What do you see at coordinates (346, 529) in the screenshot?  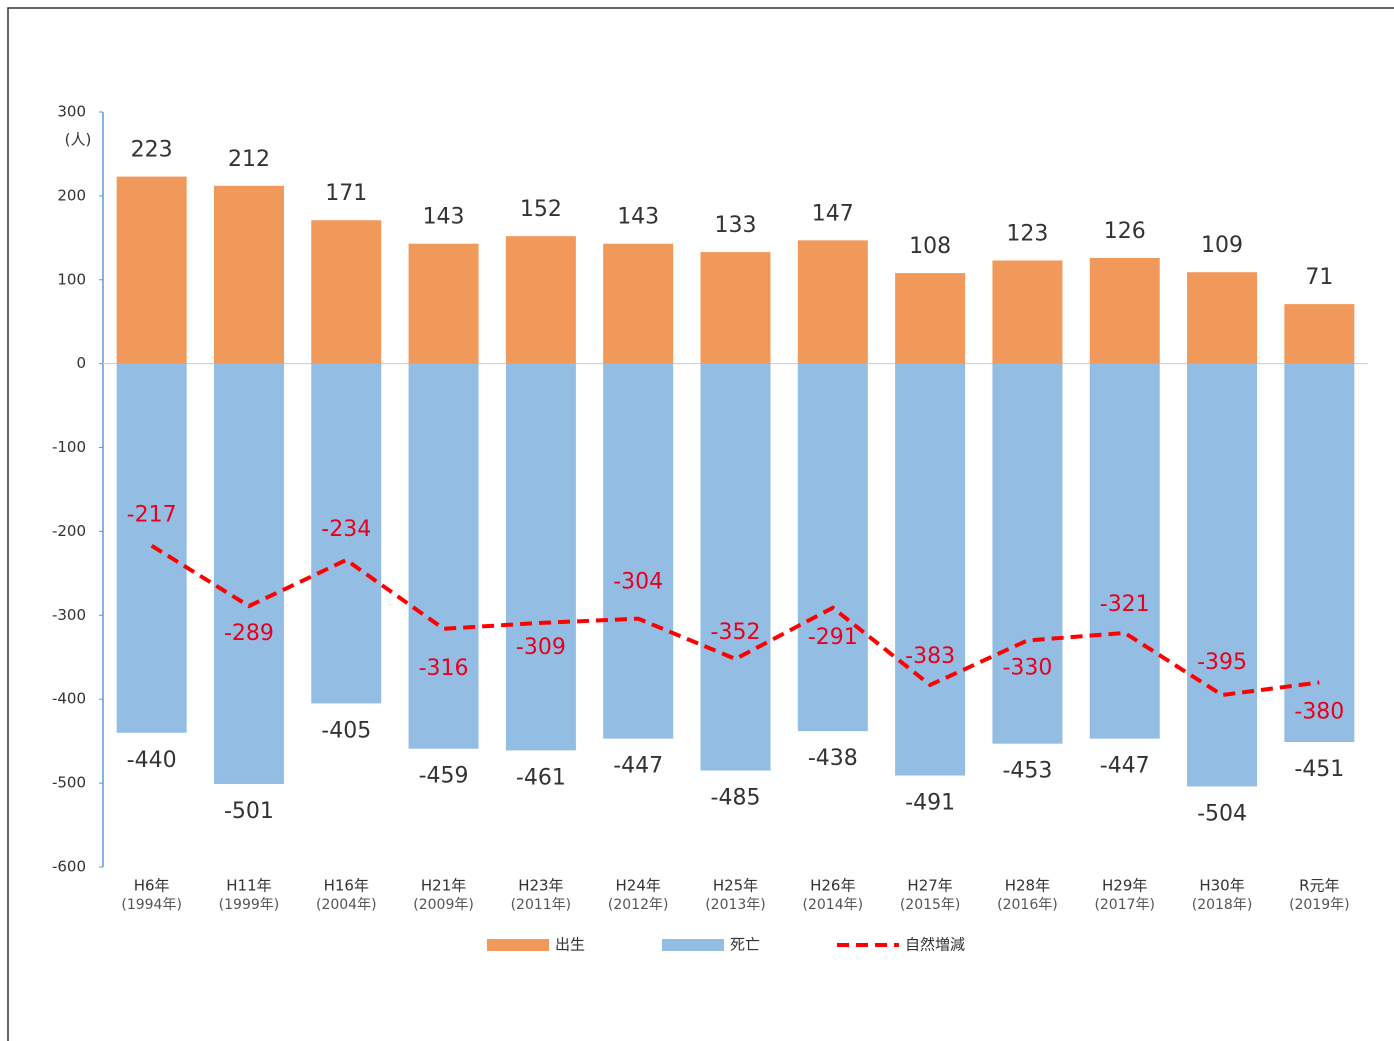 I see `line-data-label: -234` at bounding box center [346, 529].